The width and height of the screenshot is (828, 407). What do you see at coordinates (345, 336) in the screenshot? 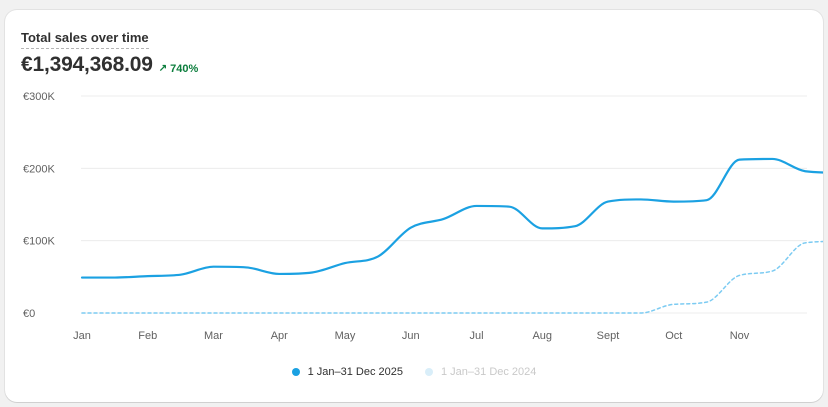
I see `x-tick-label: May` at bounding box center [345, 336].